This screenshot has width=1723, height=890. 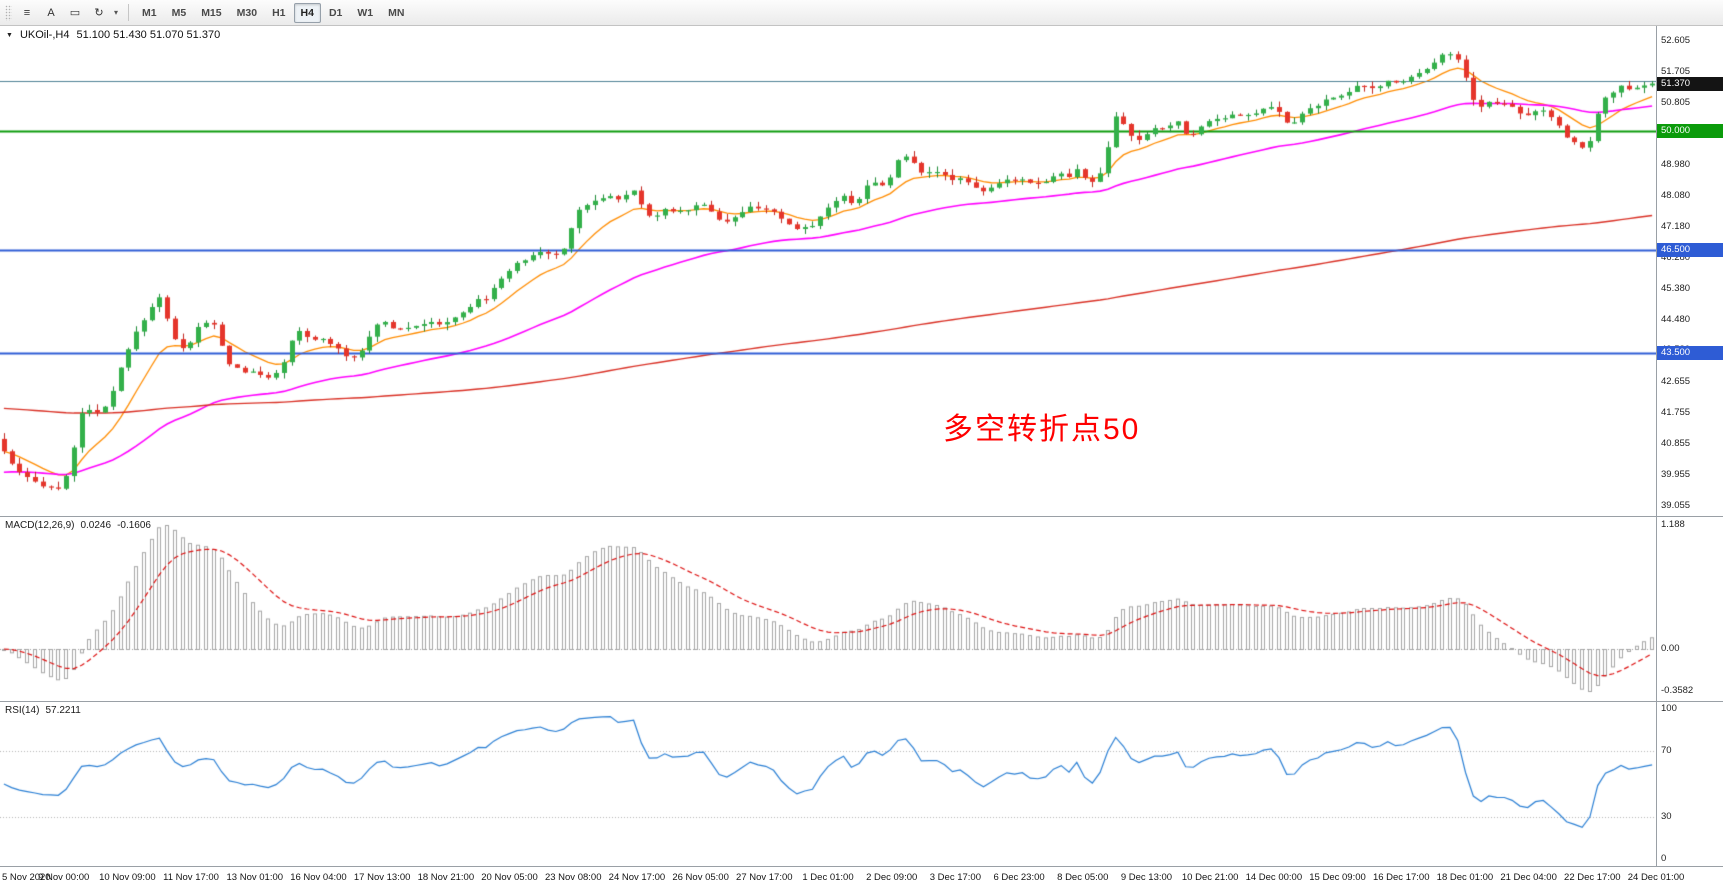 I want to click on price-axis-tick: 44.480, so click(x=1676, y=319).